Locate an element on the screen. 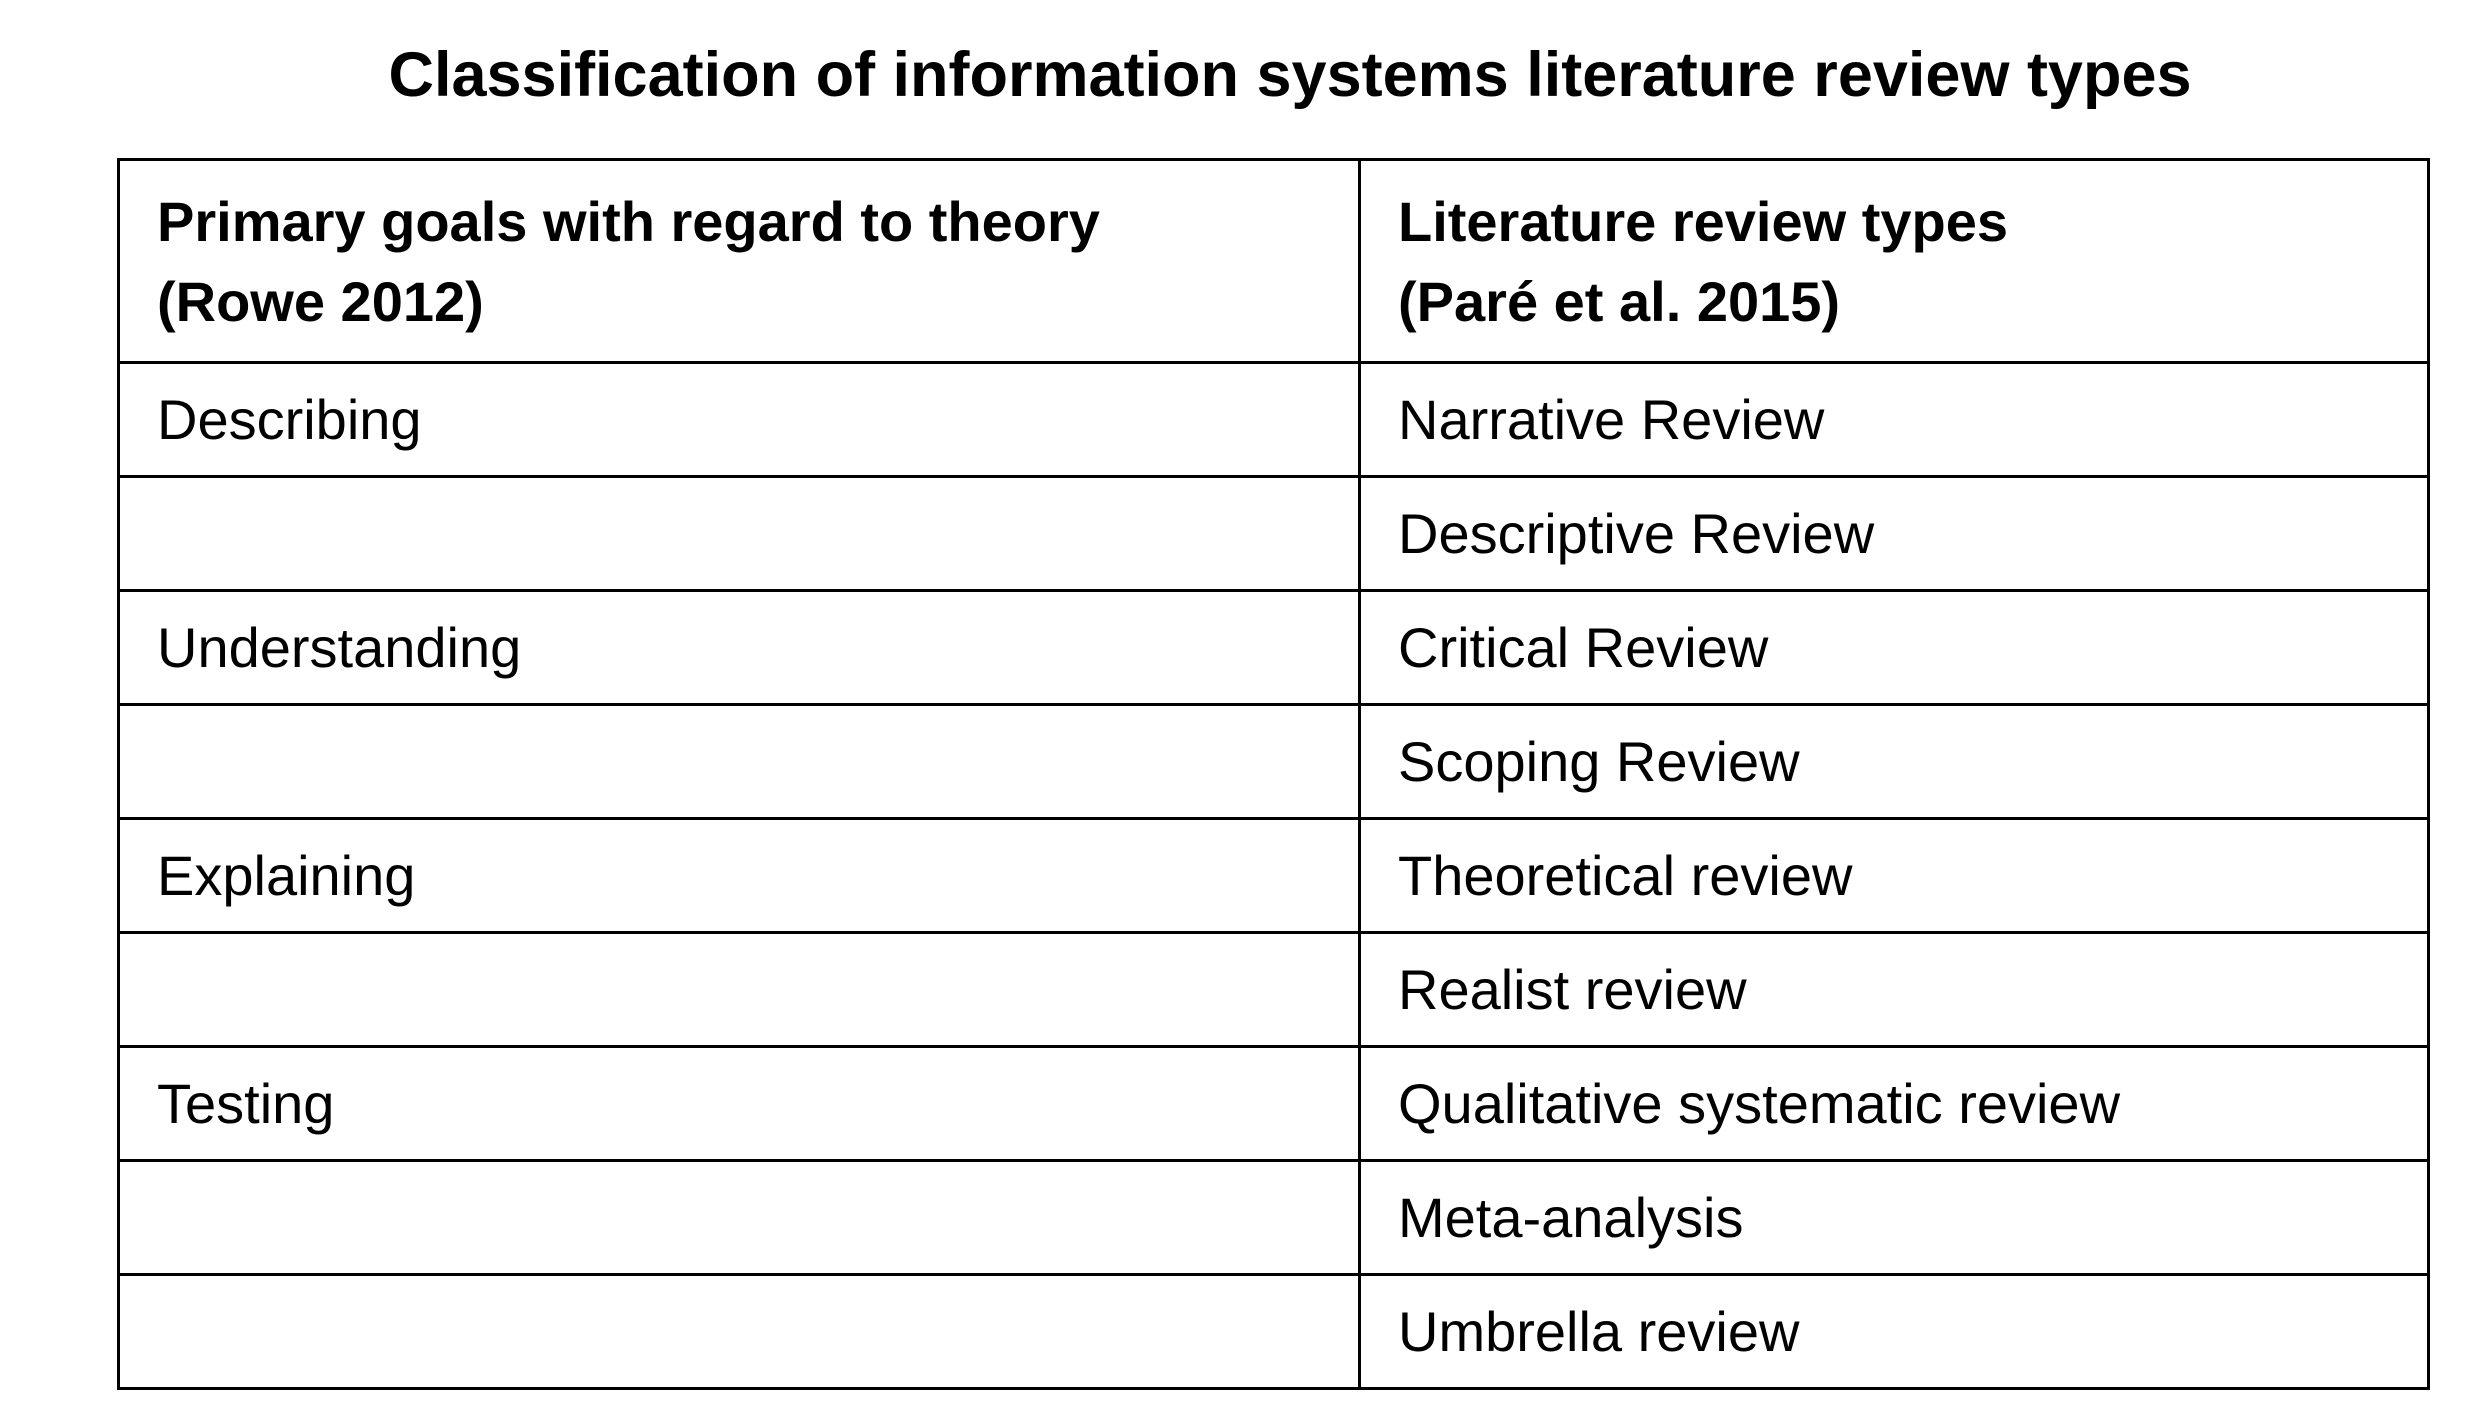  table-row: Explaining Theoretical review is located at coordinates (1273, 875).